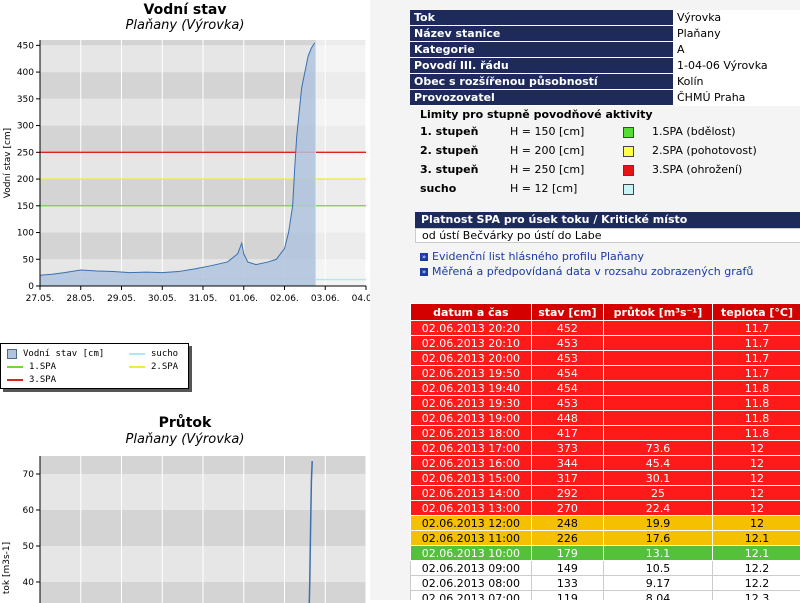 This screenshot has height=603, width=800. What do you see at coordinates (541, 98) in the screenshot?
I see `info-key: Provozovatel` at bounding box center [541, 98].